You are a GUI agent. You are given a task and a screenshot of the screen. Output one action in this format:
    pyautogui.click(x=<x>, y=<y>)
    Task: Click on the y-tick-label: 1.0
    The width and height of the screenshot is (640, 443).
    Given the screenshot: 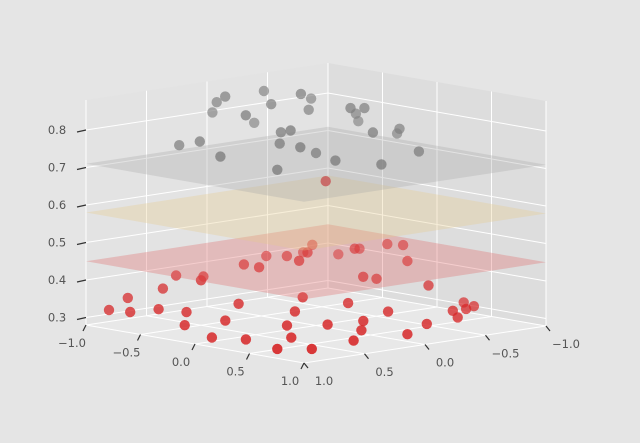 What is the action you would take?
    pyautogui.click(x=324, y=381)
    